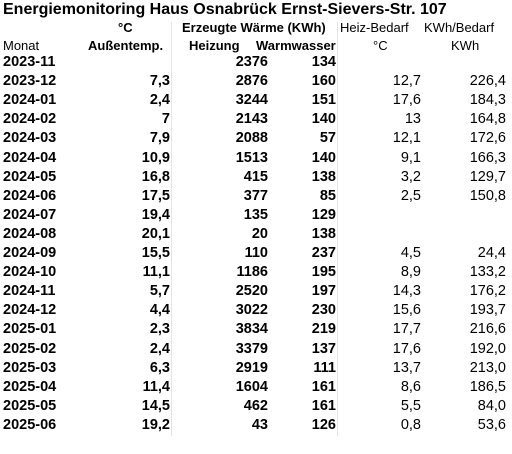  I want to click on row-label: 2025-06, so click(30, 424).